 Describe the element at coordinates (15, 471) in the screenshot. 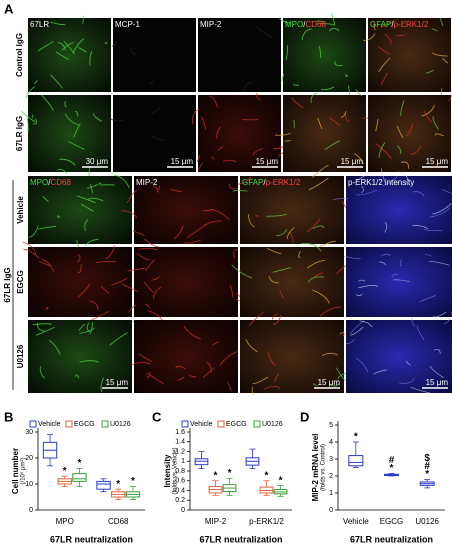

I see `y-axis-title: Cell number` at that location.